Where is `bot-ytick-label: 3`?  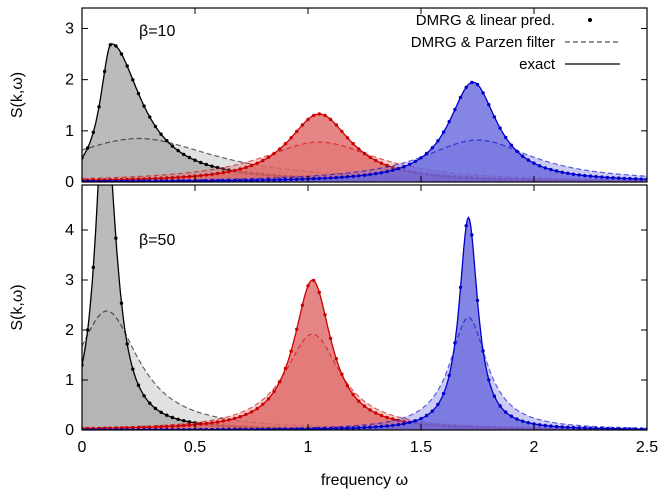
bot-ytick-label: 3 is located at coordinates (69, 280).